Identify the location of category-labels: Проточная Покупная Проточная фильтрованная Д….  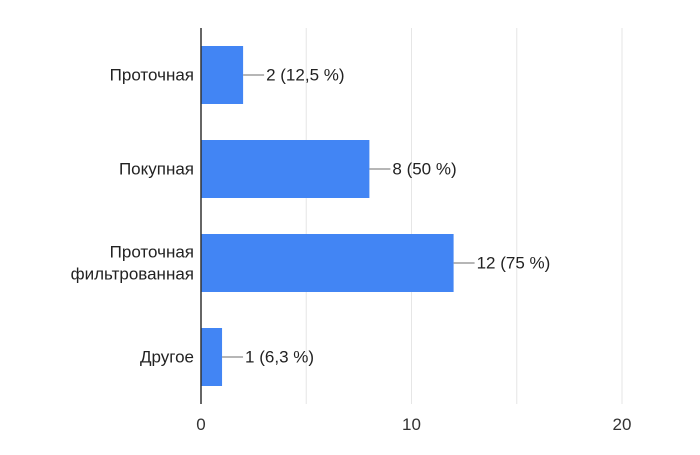
(132, 216).